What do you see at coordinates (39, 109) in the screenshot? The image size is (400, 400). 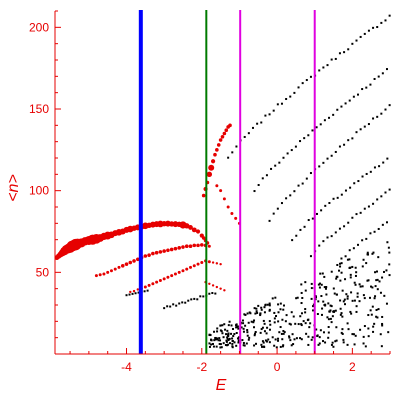 I see `y-tick-label: 150` at bounding box center [39, 109].